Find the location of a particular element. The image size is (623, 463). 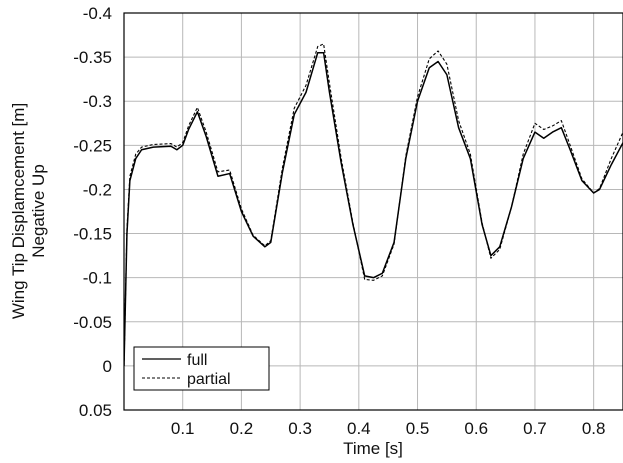

x-tick-label: 0.7 is located at coordinates (535, 428).